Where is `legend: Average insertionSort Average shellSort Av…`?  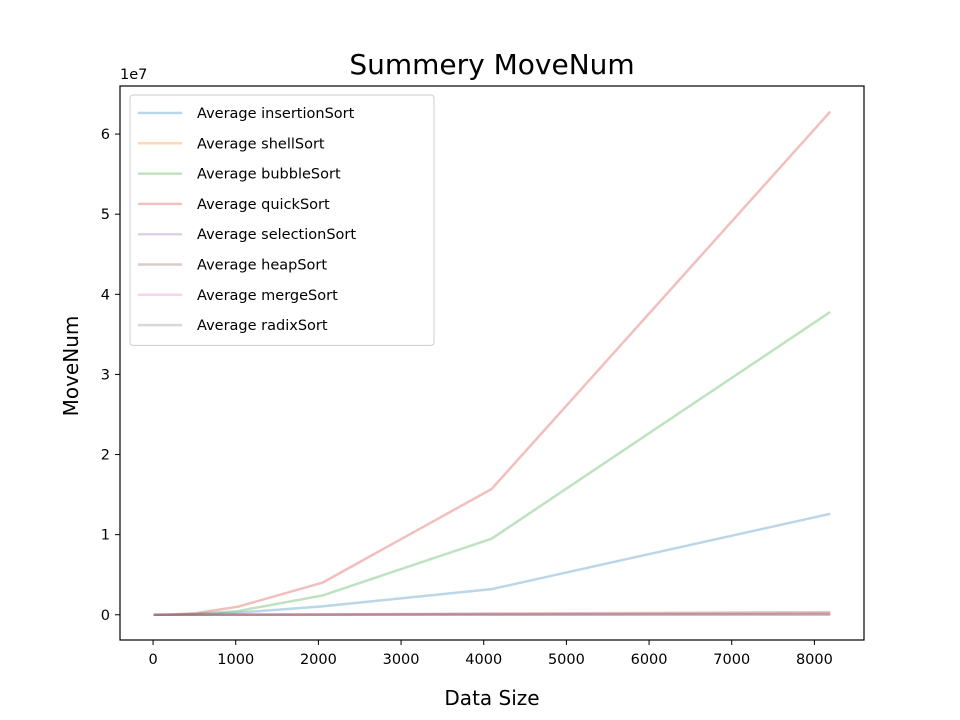 legend: Average insertionSort Average shellSort Av… is located at coordinates (282, 220).